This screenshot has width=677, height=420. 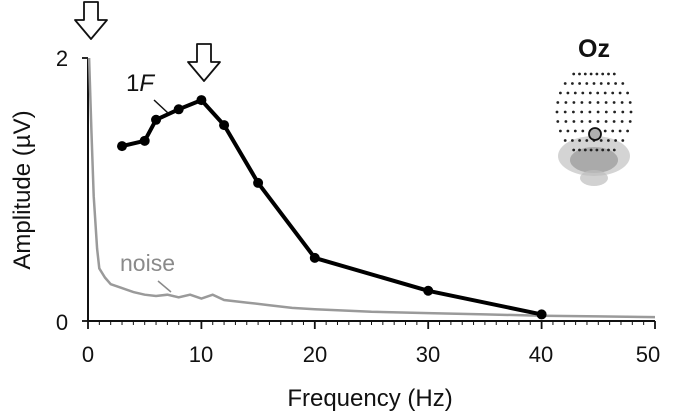 What do you see at coordinates (594, 49) in the screenshot?
I see `electrode-label: Oz` at bounding box center [594, 49].